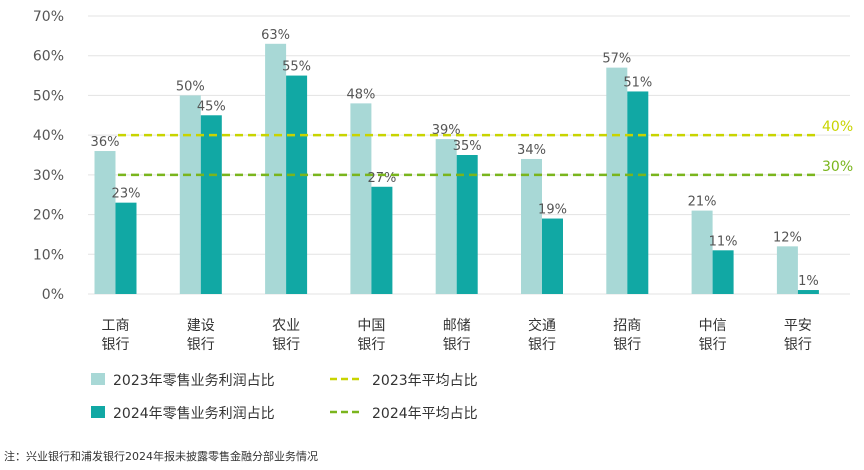 Image resolution: width=864 pixels, height=470 pixels. What do you see at coordinates (702, 202) in the screenshot?
I see `data-label: 21%` at bounding box center [702, 202].